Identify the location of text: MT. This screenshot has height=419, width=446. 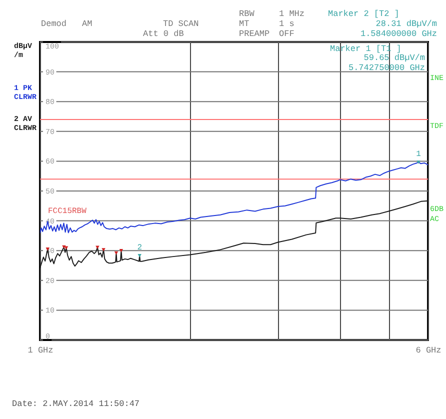
(244, 24).